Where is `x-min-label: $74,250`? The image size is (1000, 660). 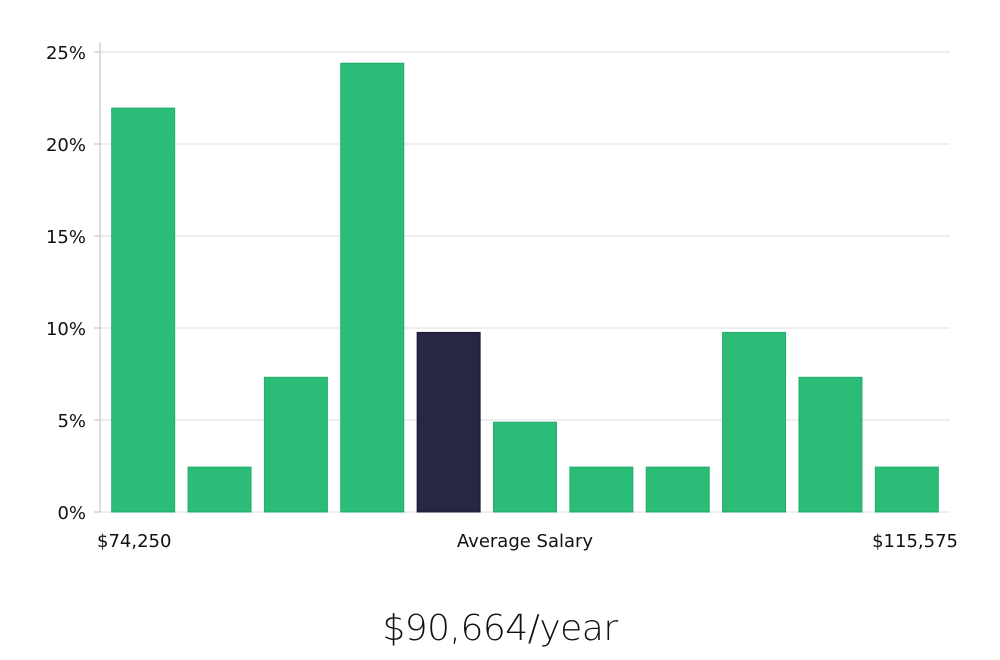
x-min-label: $74,250 is located at coordinates (134, 541).